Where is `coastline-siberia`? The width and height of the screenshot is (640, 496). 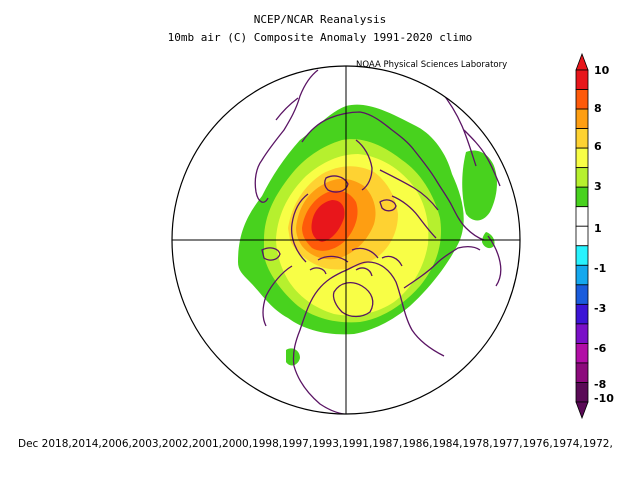
coastline-siberia is located at coordinates (432, 195).